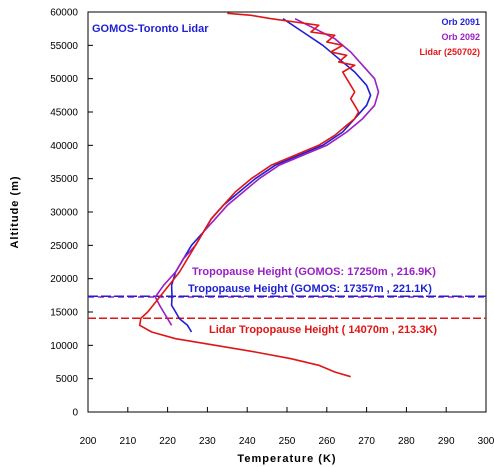 The height and width of the screenshot is (467, 494). I want to click on y-tick-label-55000: 55000, so click(64, 46).